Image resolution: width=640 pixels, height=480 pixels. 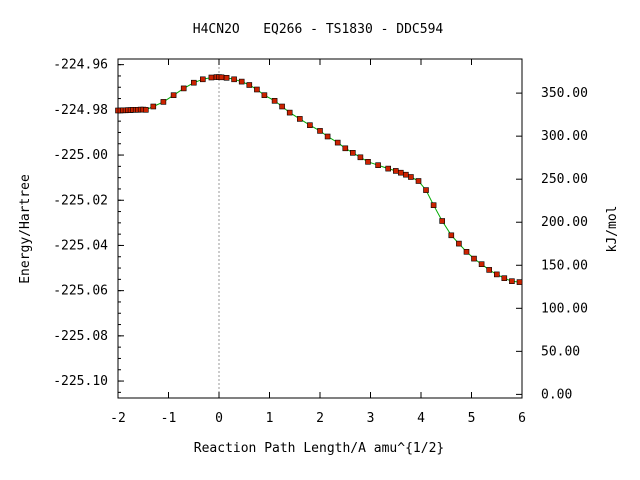 What do you see at coordinates (320, 418) in the screenshot?
I see `x-tick-label: 2` at bounding box center [320, 418].